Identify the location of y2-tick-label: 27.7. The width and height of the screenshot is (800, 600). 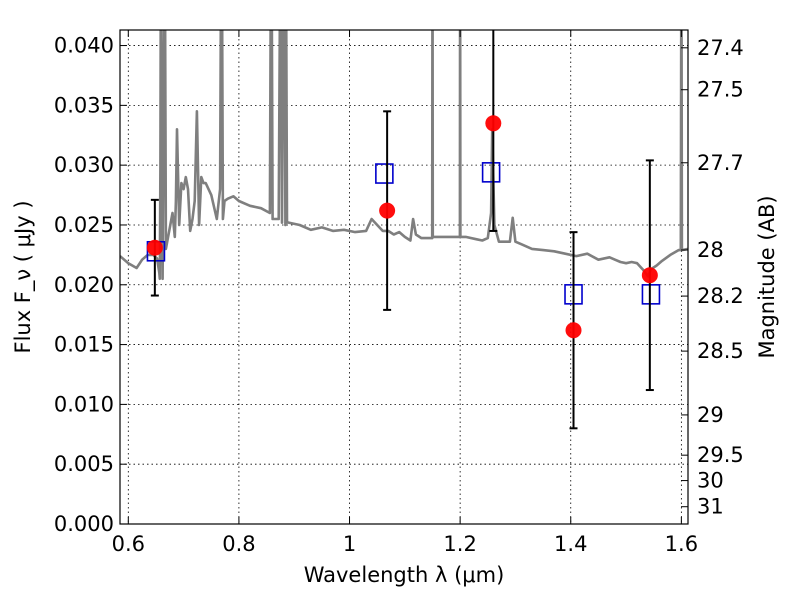
(720, 163).